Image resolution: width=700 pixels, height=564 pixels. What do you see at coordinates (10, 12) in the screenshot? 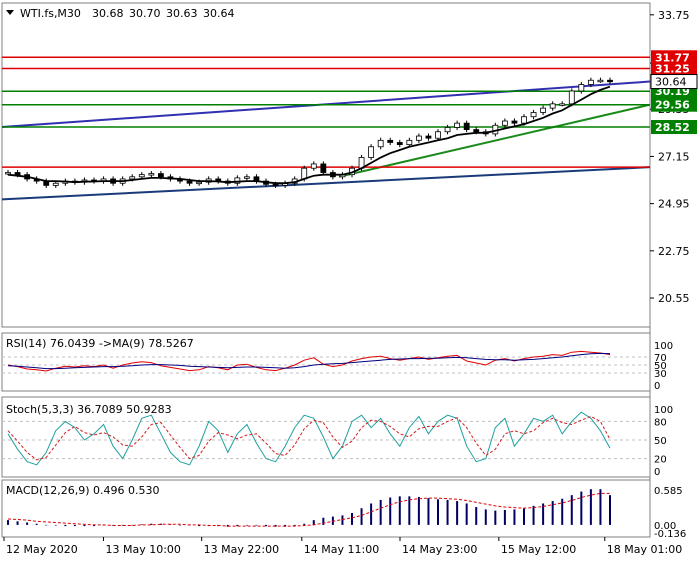
I see `dropdown-triangle-icon` at bounding box center [10, 12].